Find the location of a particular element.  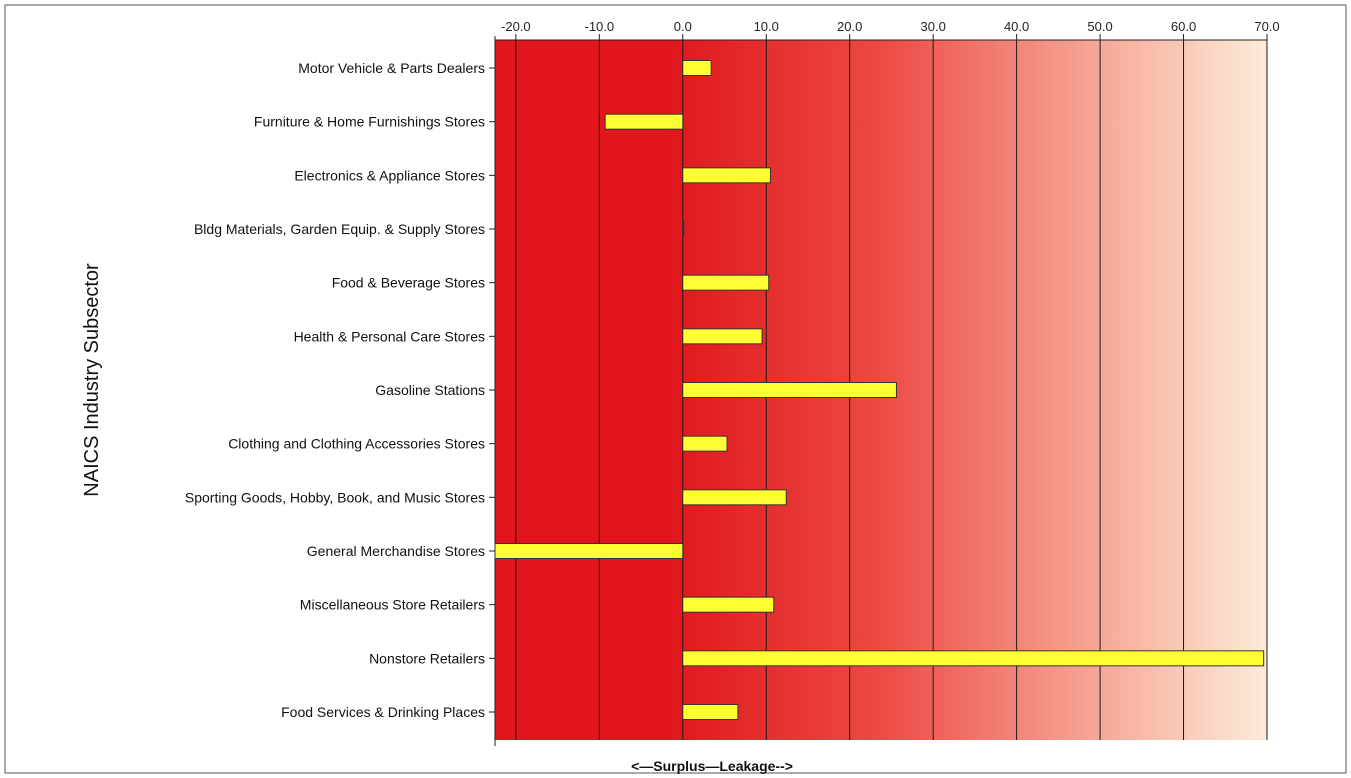

category-label: Food & Beverage Stores is located at coordinates (408, 283).